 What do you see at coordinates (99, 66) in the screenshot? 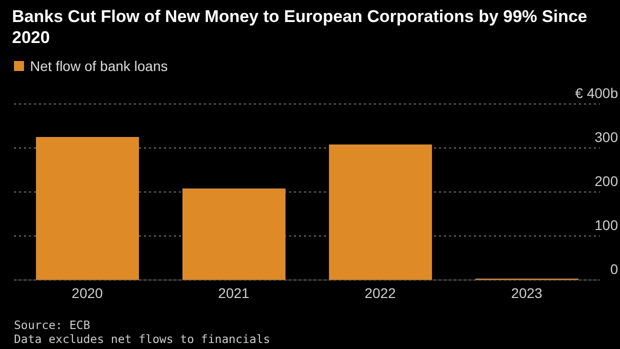
I see `legend-label: Net flow of bank loans` at bounding box center [99, 66].